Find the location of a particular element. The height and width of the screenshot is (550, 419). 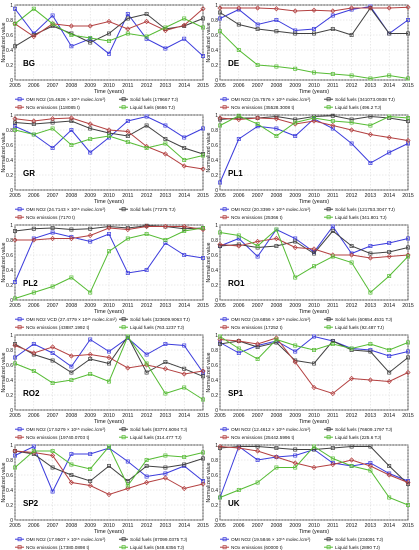

legend-entry-nox: NOx emissions (17252 t) is located at coordinates (257, 327).